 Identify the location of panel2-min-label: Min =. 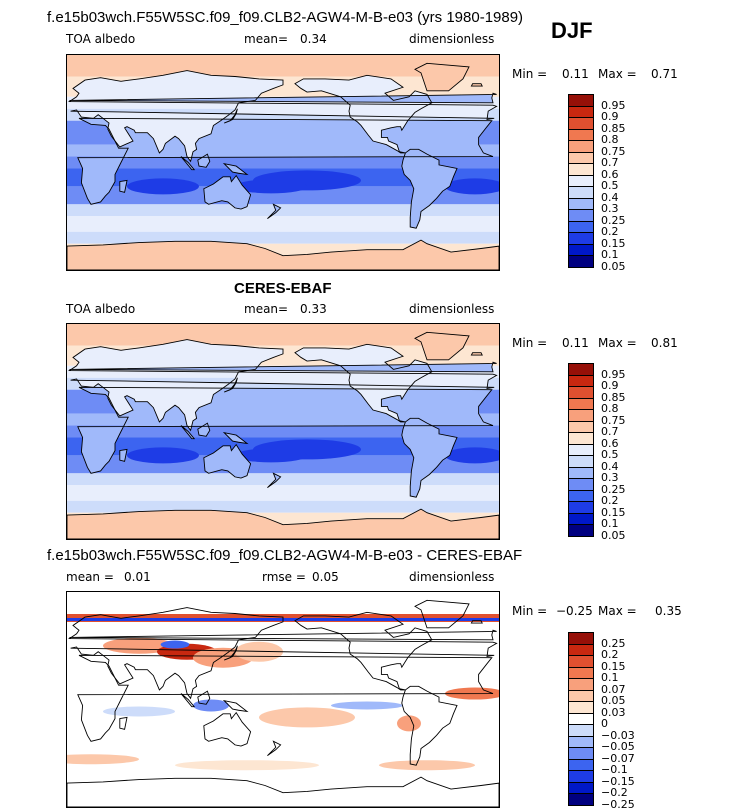
(530, 343).